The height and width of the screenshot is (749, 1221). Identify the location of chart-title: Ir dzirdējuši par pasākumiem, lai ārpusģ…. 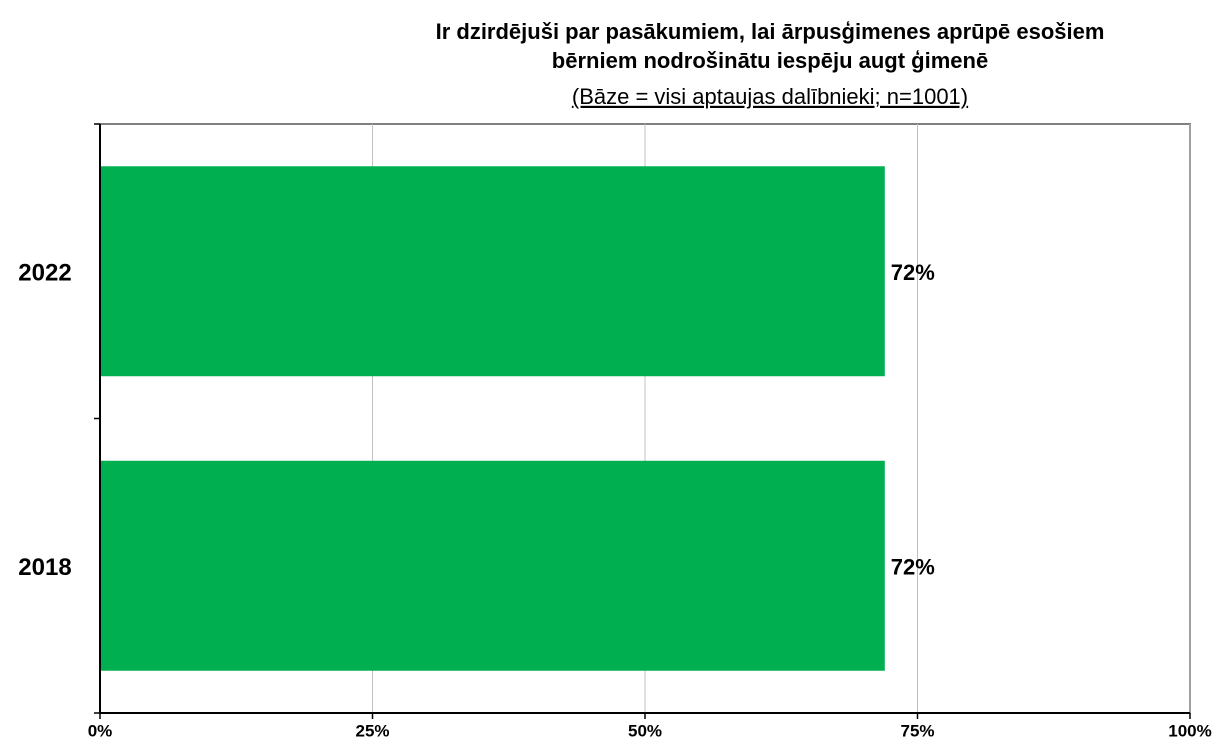
(770, 31).